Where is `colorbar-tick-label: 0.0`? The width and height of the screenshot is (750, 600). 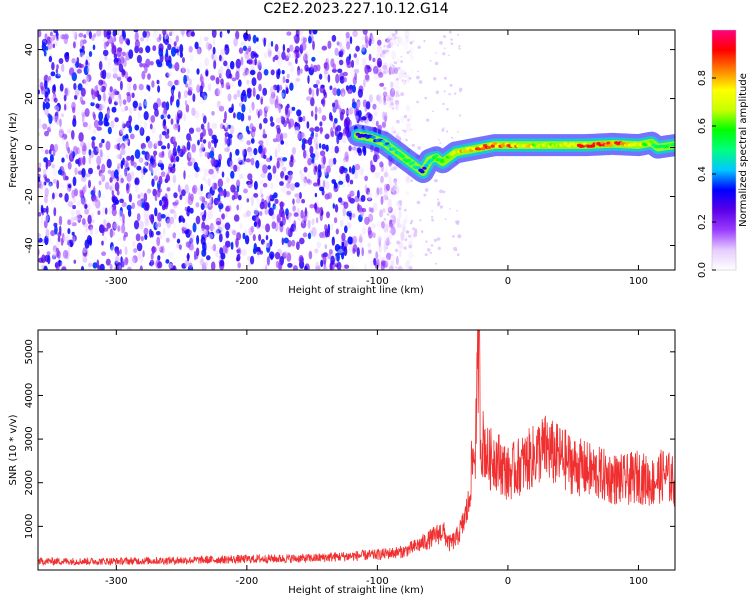 colorbar-tick-label: 0.0 is located at coordinates (702, 270).